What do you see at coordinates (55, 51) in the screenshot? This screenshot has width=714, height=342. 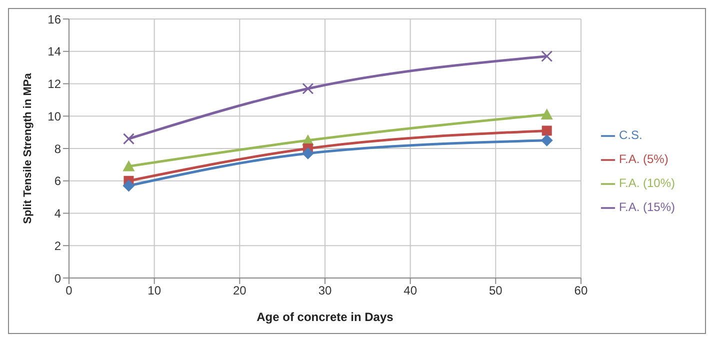 I see `y-tick-label: 14` at bounding box center [55, 51].